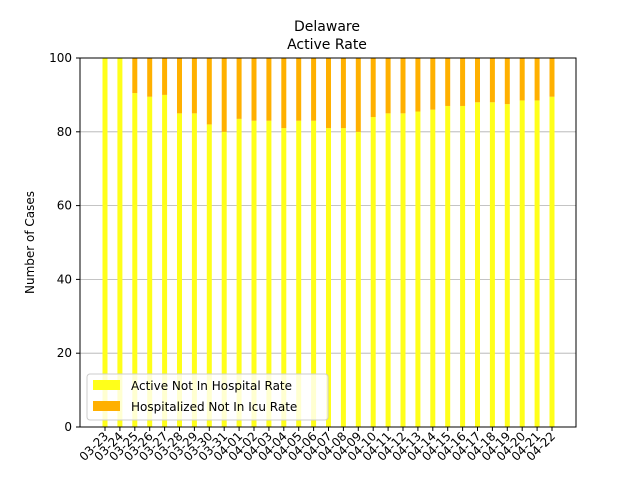 The image size is (640, 480). I want to click on legend-label-hospitalized: Hospitalized Not In Icu Rate, so click(214, 407).